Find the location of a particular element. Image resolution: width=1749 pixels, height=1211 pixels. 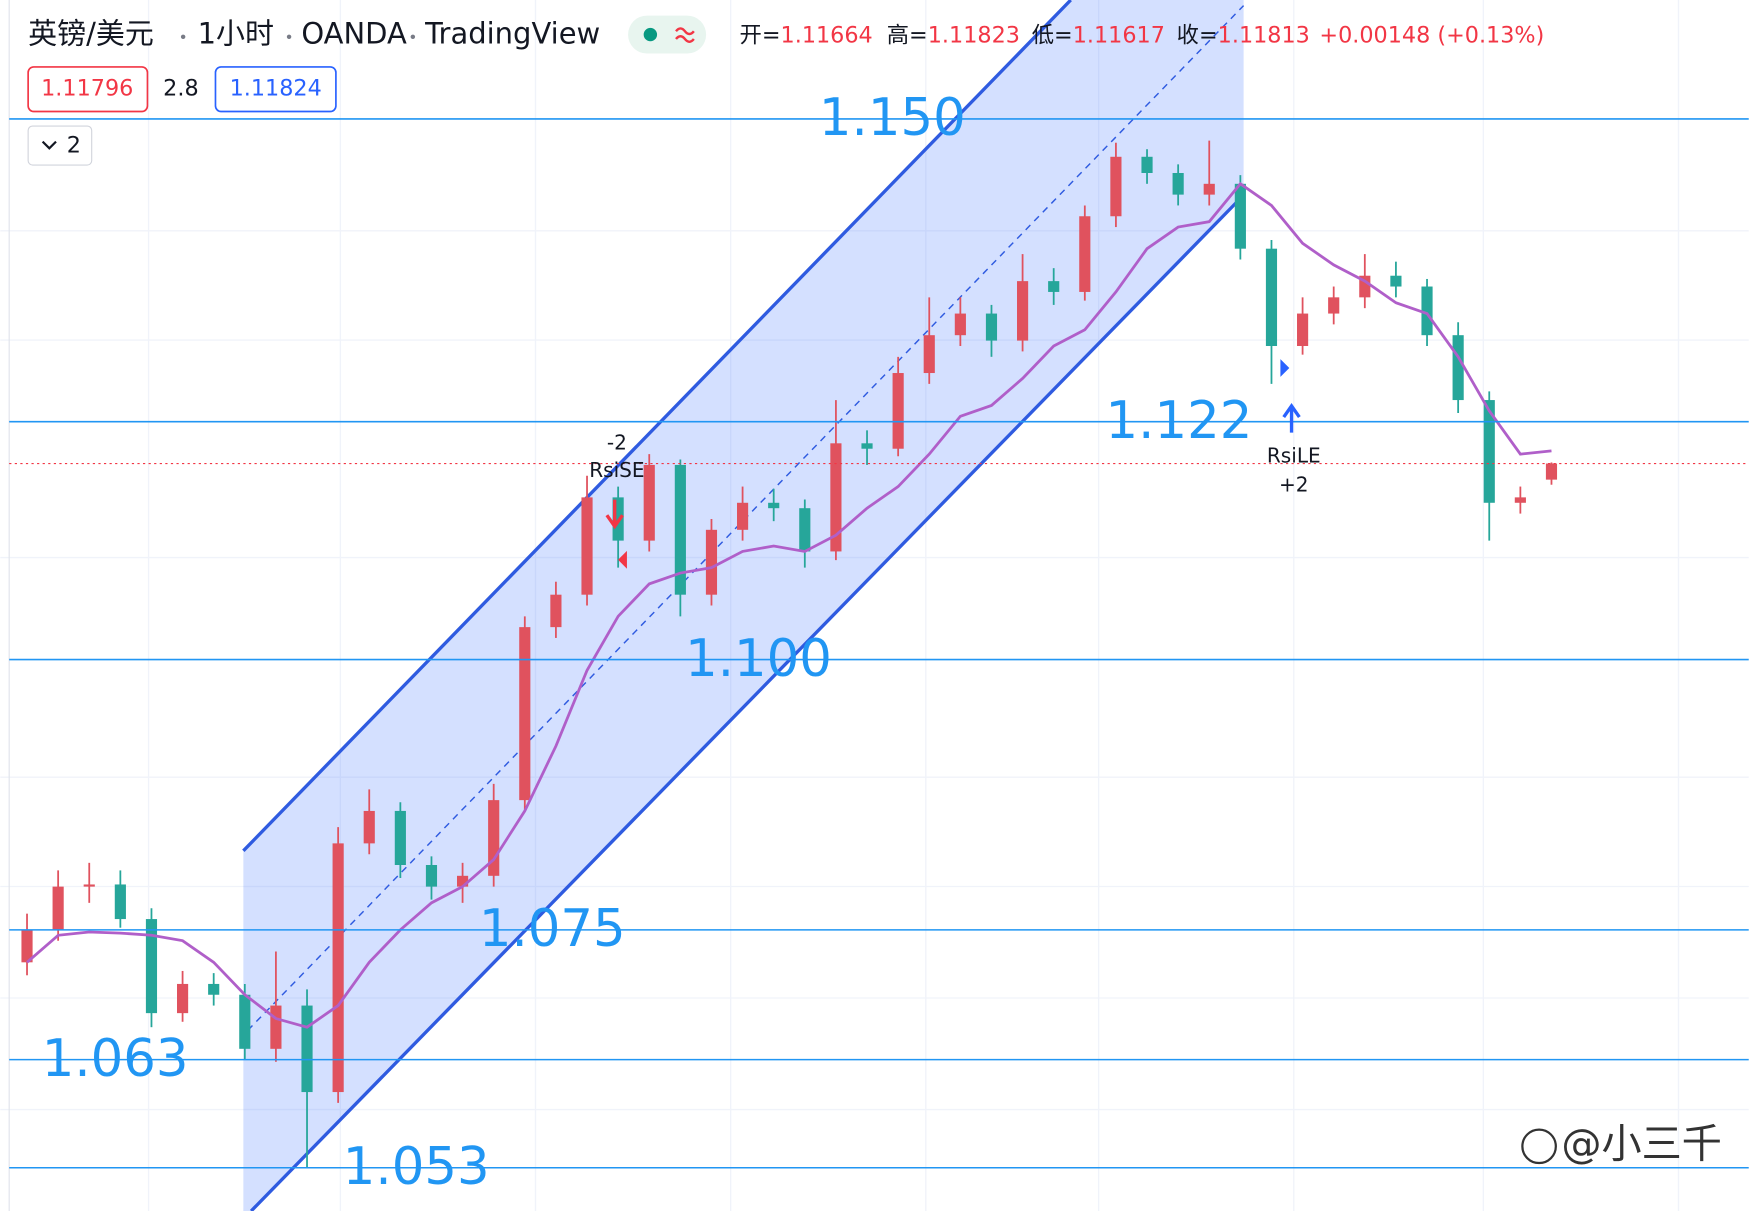

level-label: 1.150 is located at coordinates (892, 118).